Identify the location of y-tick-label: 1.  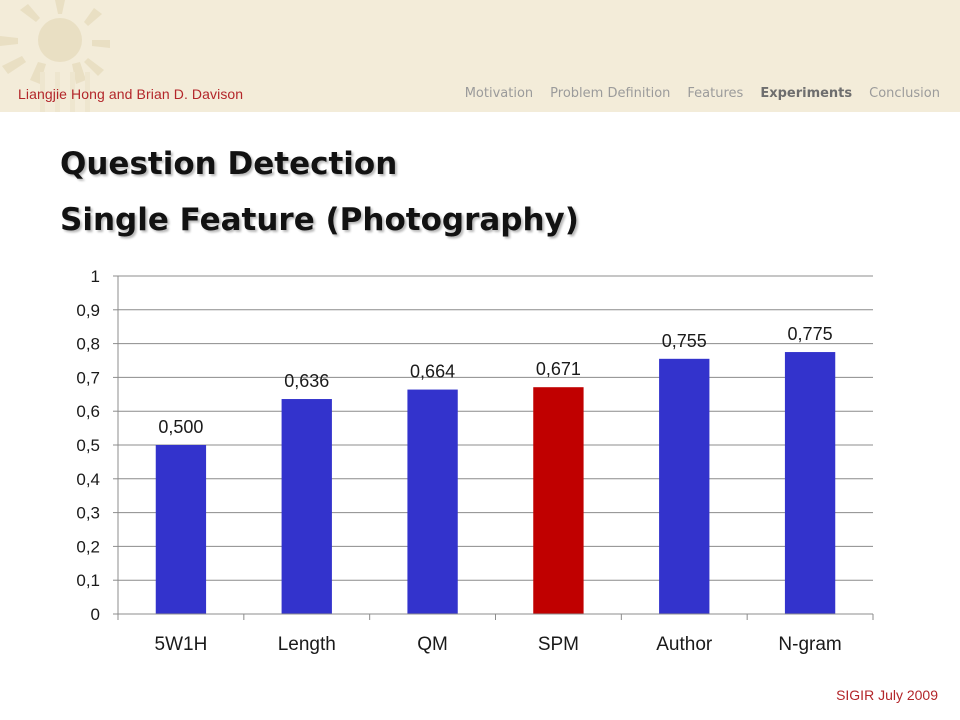
(95, 276).